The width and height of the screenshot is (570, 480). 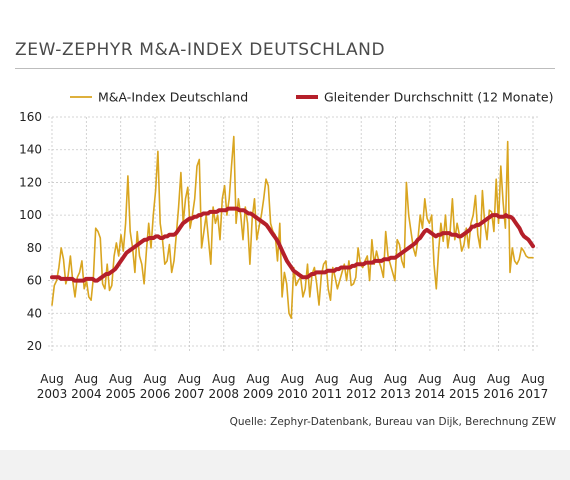 I want to click on chart-title: ZEW-ZEPHYR M&A-INDEX DEUTSCHLAND, so click(x=200, y=50).